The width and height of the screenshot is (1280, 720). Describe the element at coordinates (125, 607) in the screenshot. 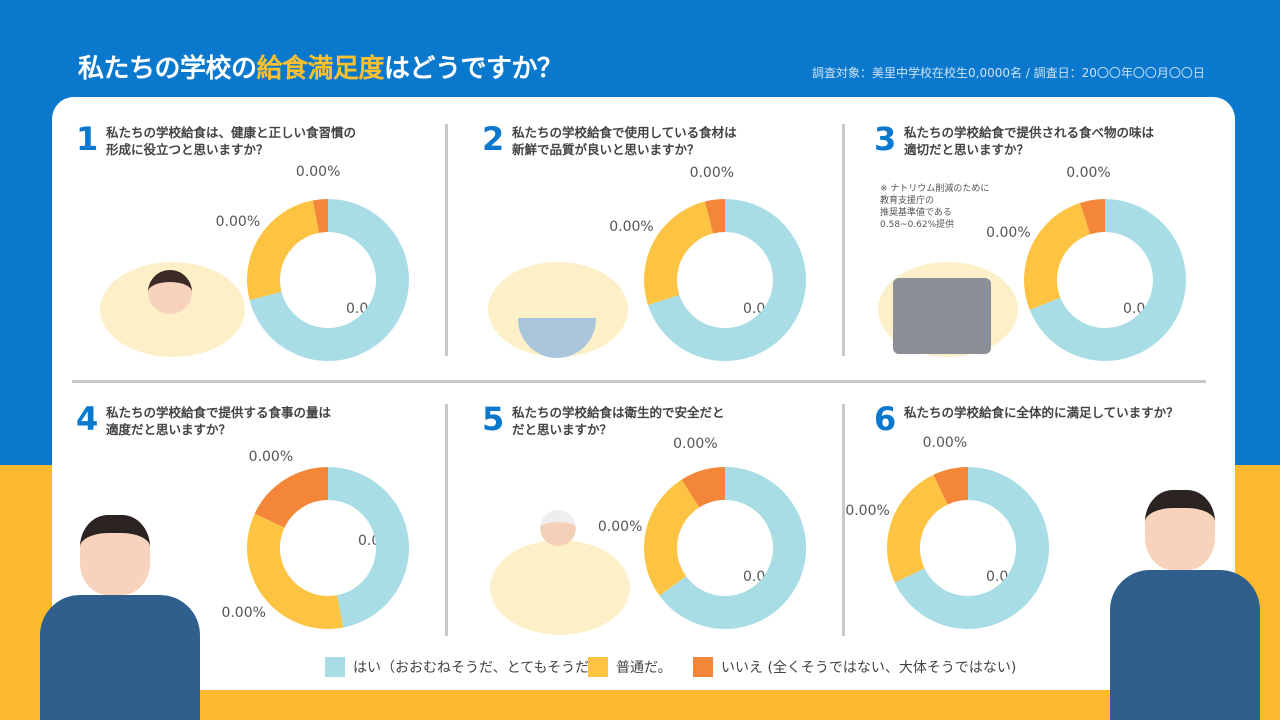

I see `female-student-illustration` at that location.